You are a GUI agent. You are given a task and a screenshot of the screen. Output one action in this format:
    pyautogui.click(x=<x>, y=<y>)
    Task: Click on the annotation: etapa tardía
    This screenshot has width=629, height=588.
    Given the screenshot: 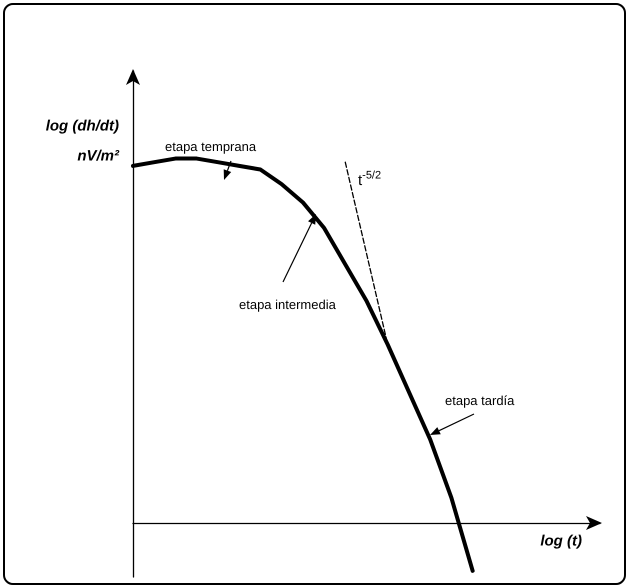 What is the action you would take?
    pyautogui.click(x=480, y=400)
    